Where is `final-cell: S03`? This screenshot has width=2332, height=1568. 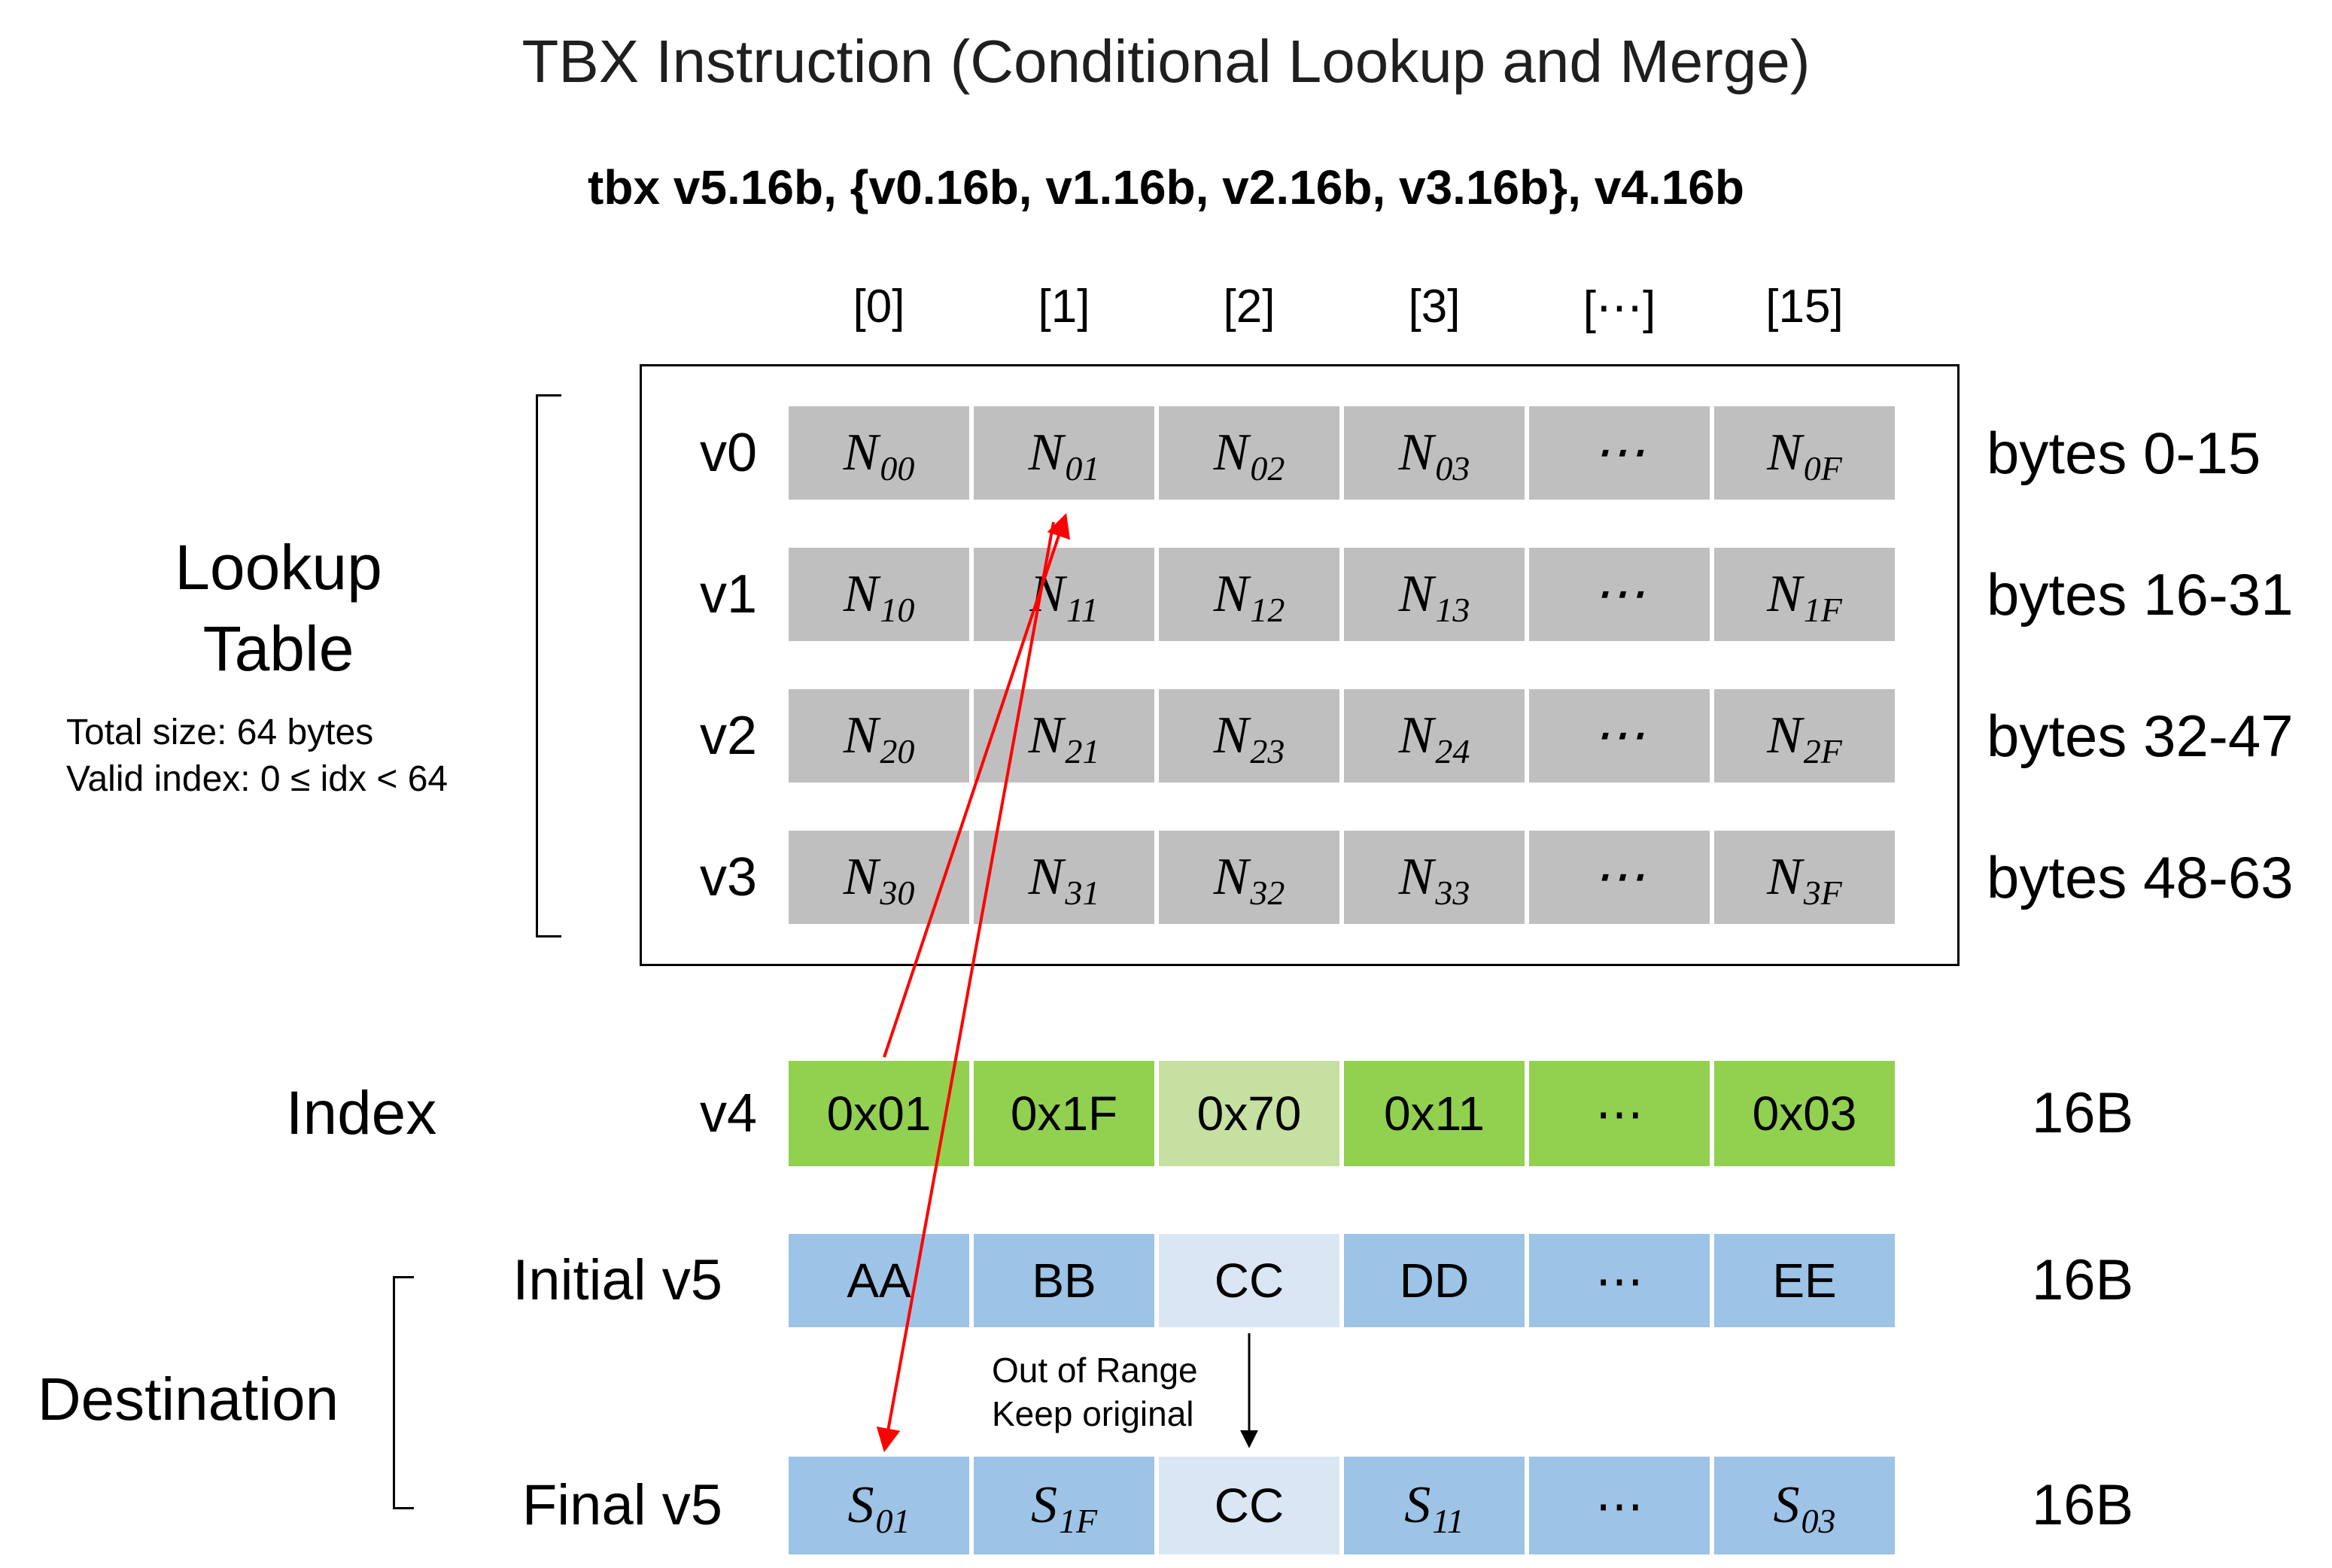
final-cell: S03 is located at coordinates (1804, 1505).